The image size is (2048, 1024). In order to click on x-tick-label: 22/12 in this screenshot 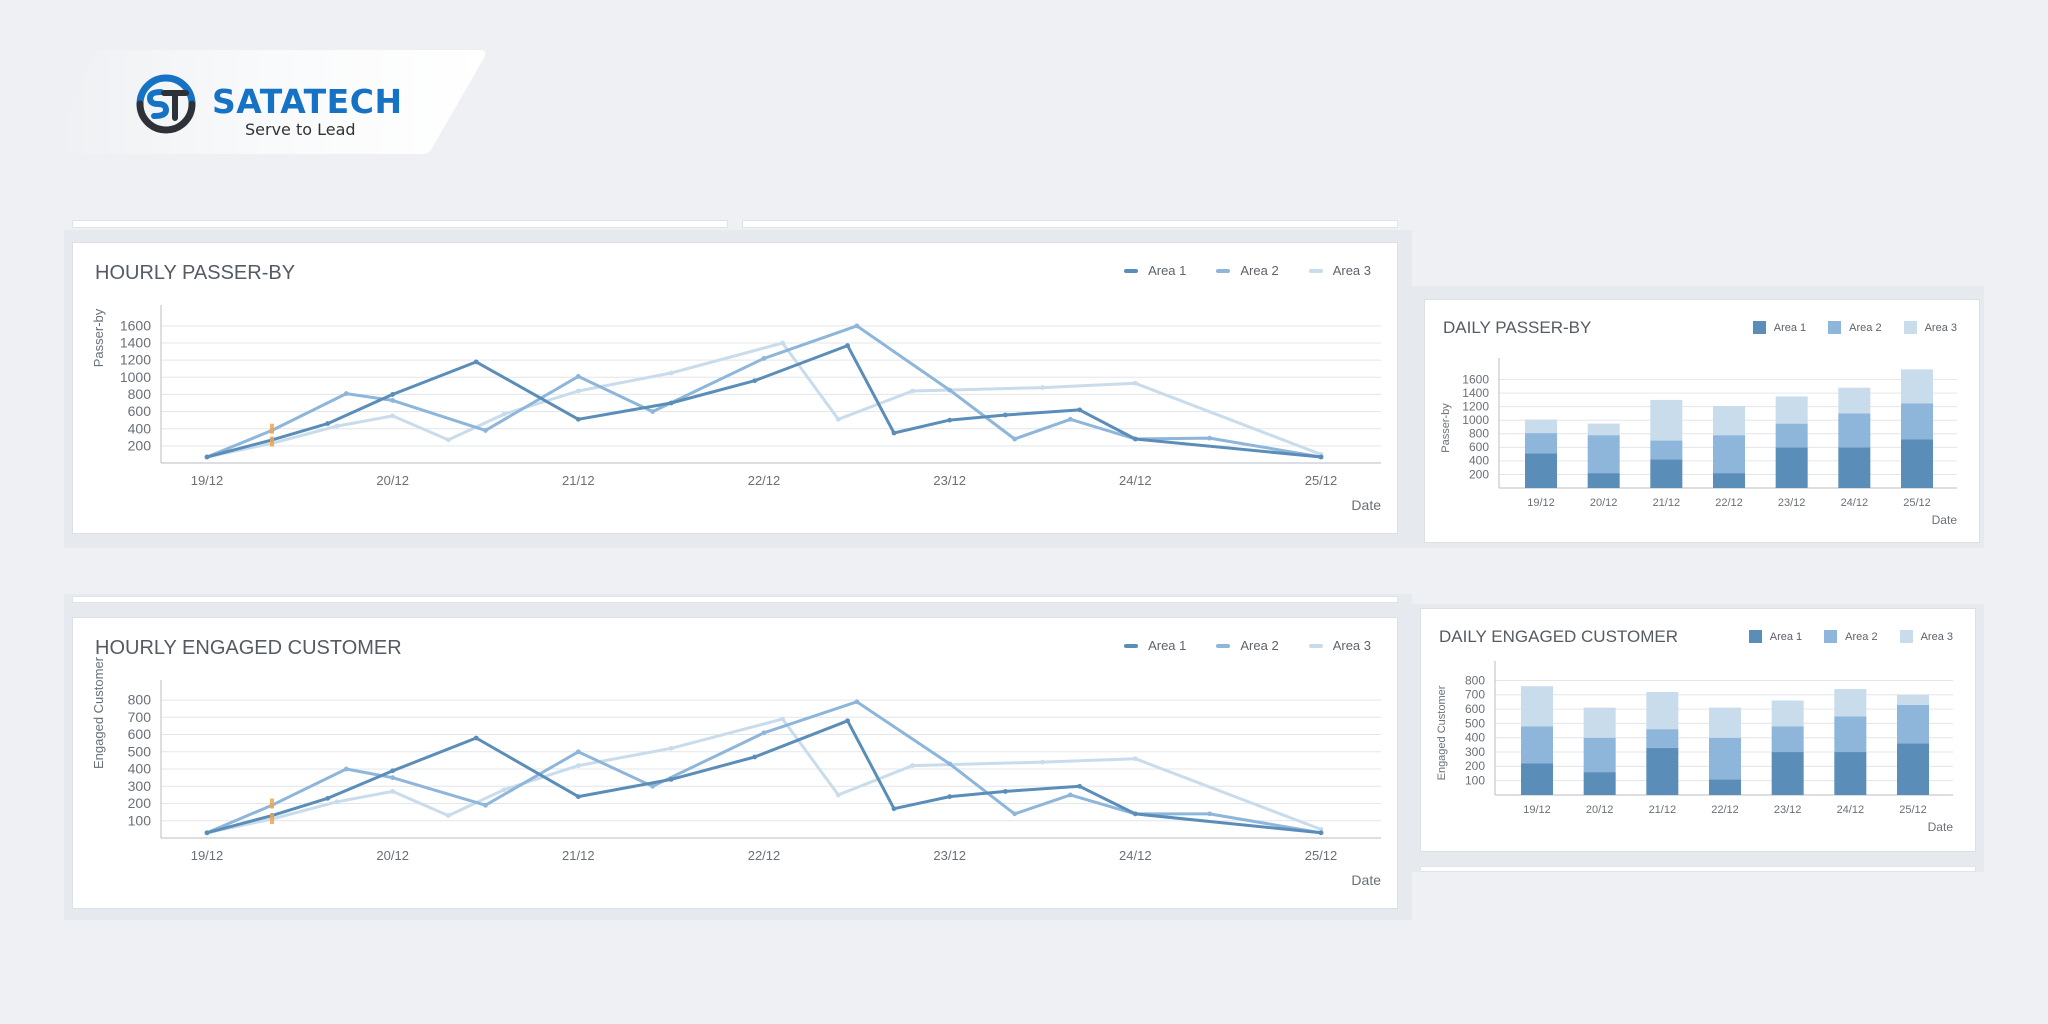, I will do `click(1725, 810)`.